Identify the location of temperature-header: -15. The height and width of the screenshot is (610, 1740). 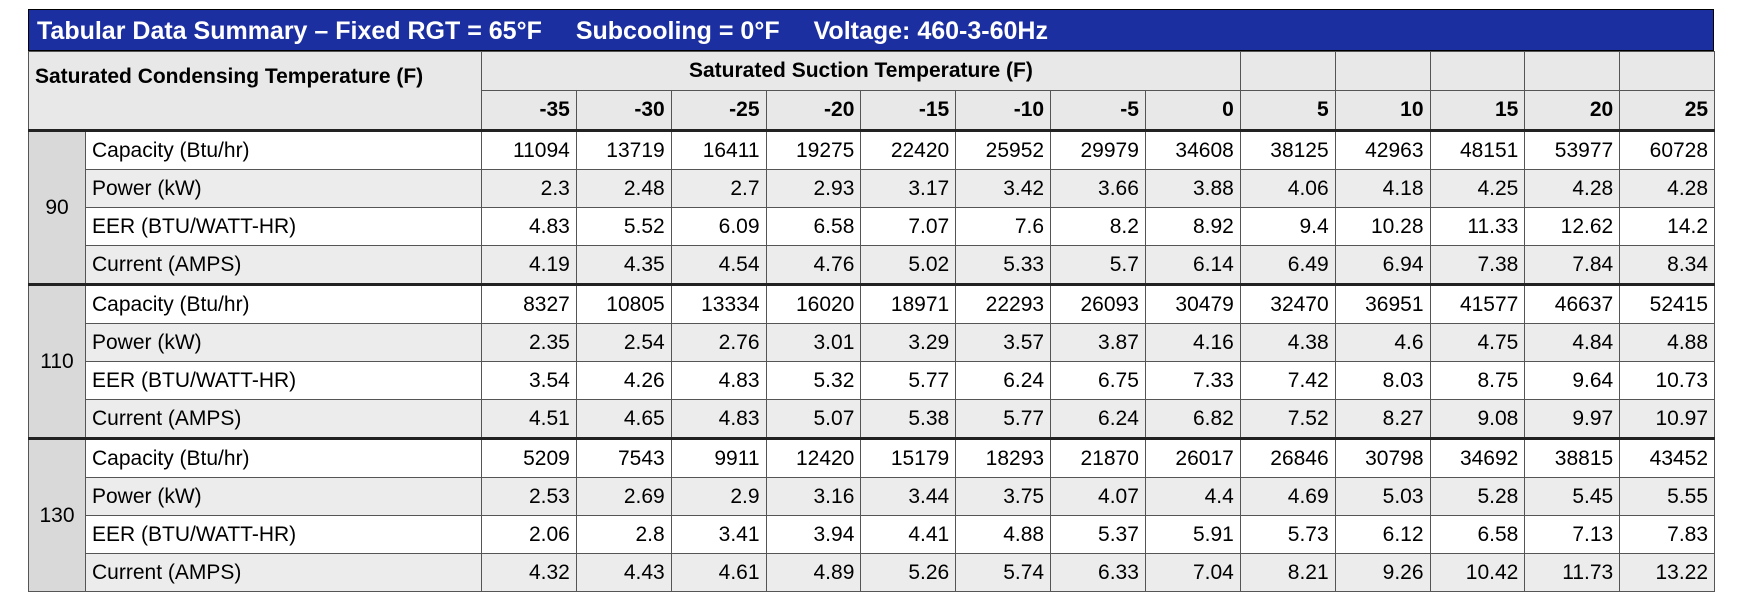
(908, 110).